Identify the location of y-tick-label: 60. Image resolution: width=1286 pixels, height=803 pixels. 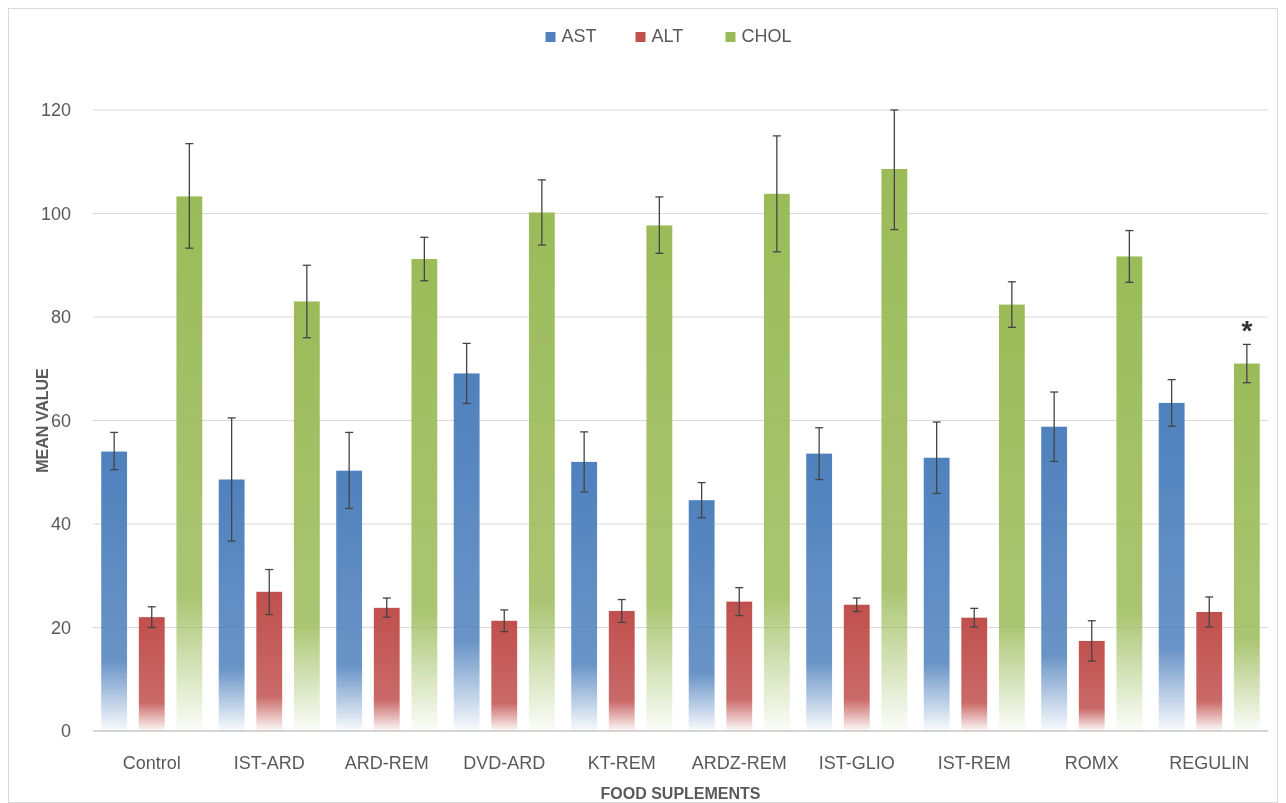
(60, 420).